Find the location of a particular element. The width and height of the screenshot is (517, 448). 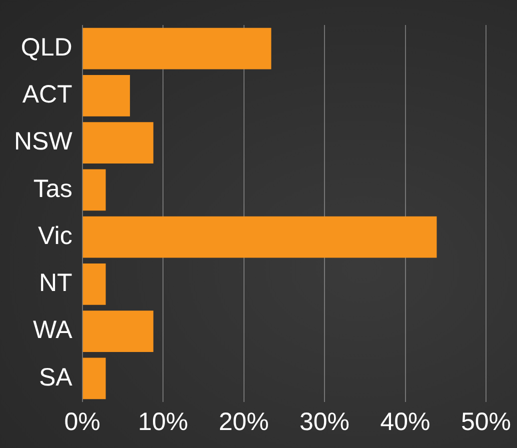

y-tick-label: WA is located at coordinates (52, 330).